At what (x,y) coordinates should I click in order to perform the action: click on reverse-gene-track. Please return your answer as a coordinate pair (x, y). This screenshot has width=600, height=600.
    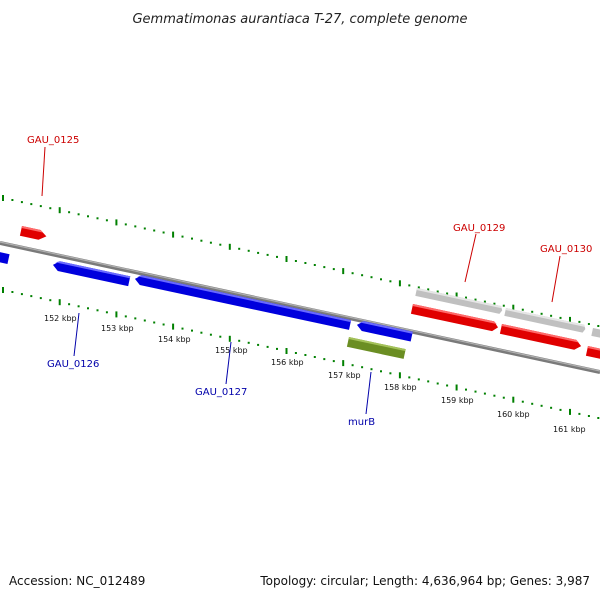
    Looking at the image, I should click on (206, 304).